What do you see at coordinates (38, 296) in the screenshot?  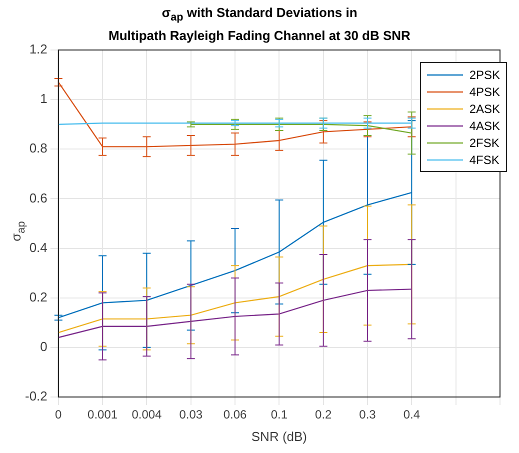 I see `y-tick-label: 0.2` at bounding box center [38, 296].